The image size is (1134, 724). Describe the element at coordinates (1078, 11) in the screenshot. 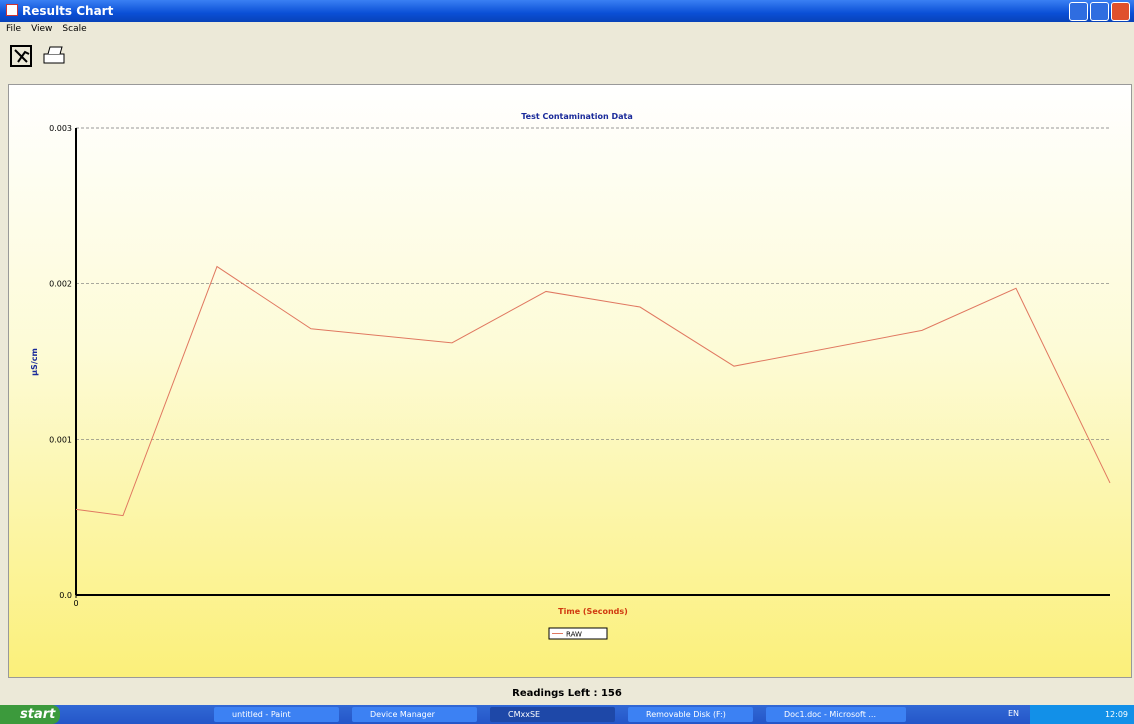

I see `minimize-button` at that location.